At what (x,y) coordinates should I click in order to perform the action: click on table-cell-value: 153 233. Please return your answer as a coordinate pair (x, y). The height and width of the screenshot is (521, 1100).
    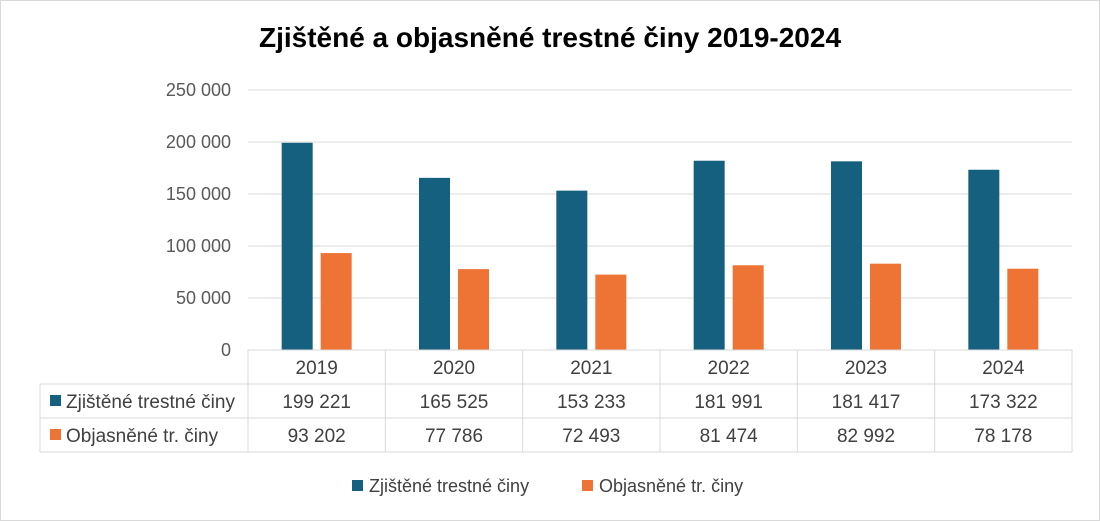
    Looking at the image, I should click on (591, 402).